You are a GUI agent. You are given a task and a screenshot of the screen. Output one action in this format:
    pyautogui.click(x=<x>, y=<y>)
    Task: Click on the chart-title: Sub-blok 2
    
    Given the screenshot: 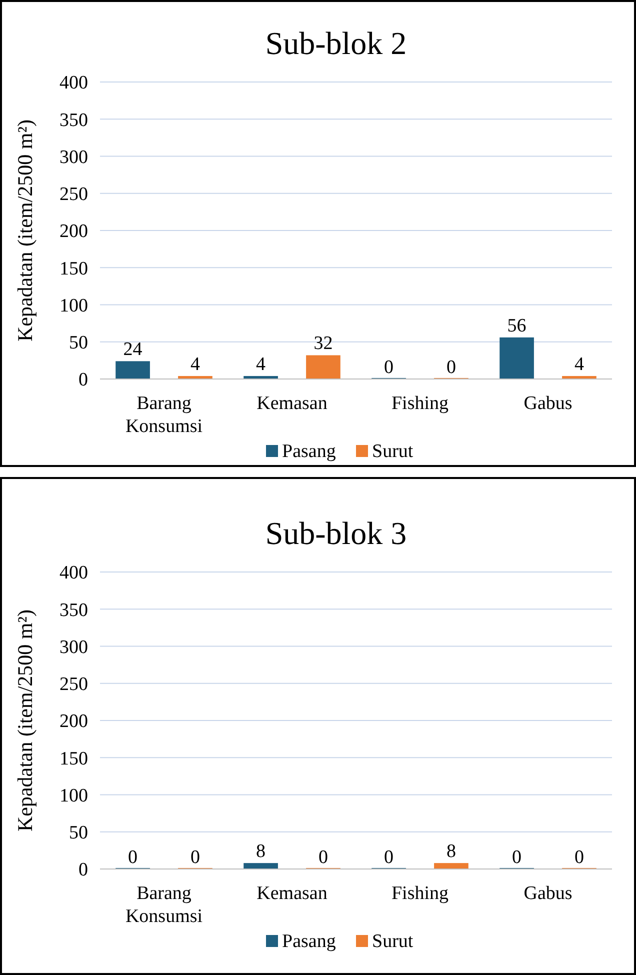 What is the action you would take?
    pyautogui.click(x=336, y=43)
    